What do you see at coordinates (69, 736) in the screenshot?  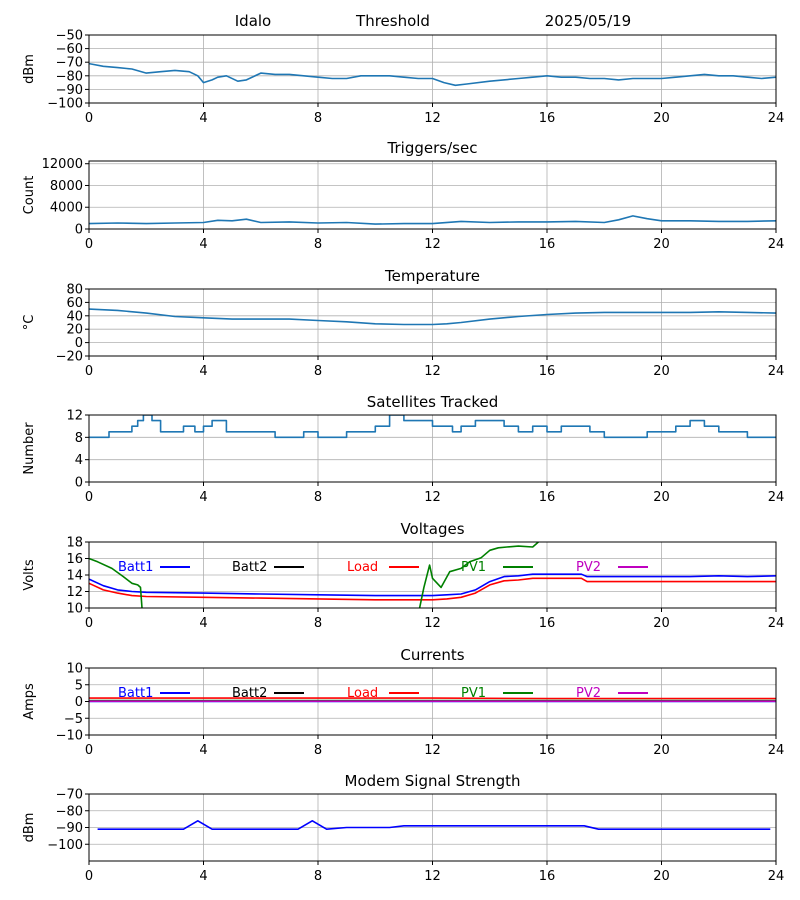 I see `y-tick-label: −10` at bounding box center [69, 736].